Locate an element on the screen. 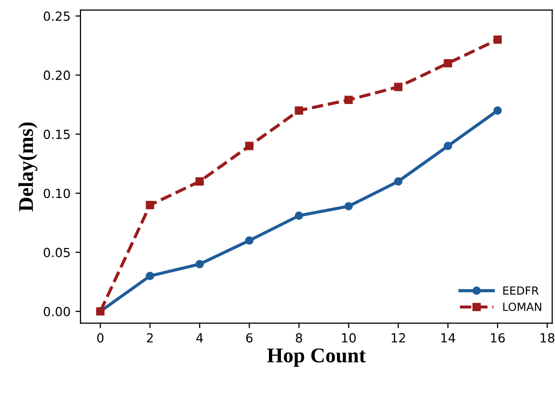 The image size is (555, 404). y-axis-title: Delay(ms) is located at coordinates (28, 167).